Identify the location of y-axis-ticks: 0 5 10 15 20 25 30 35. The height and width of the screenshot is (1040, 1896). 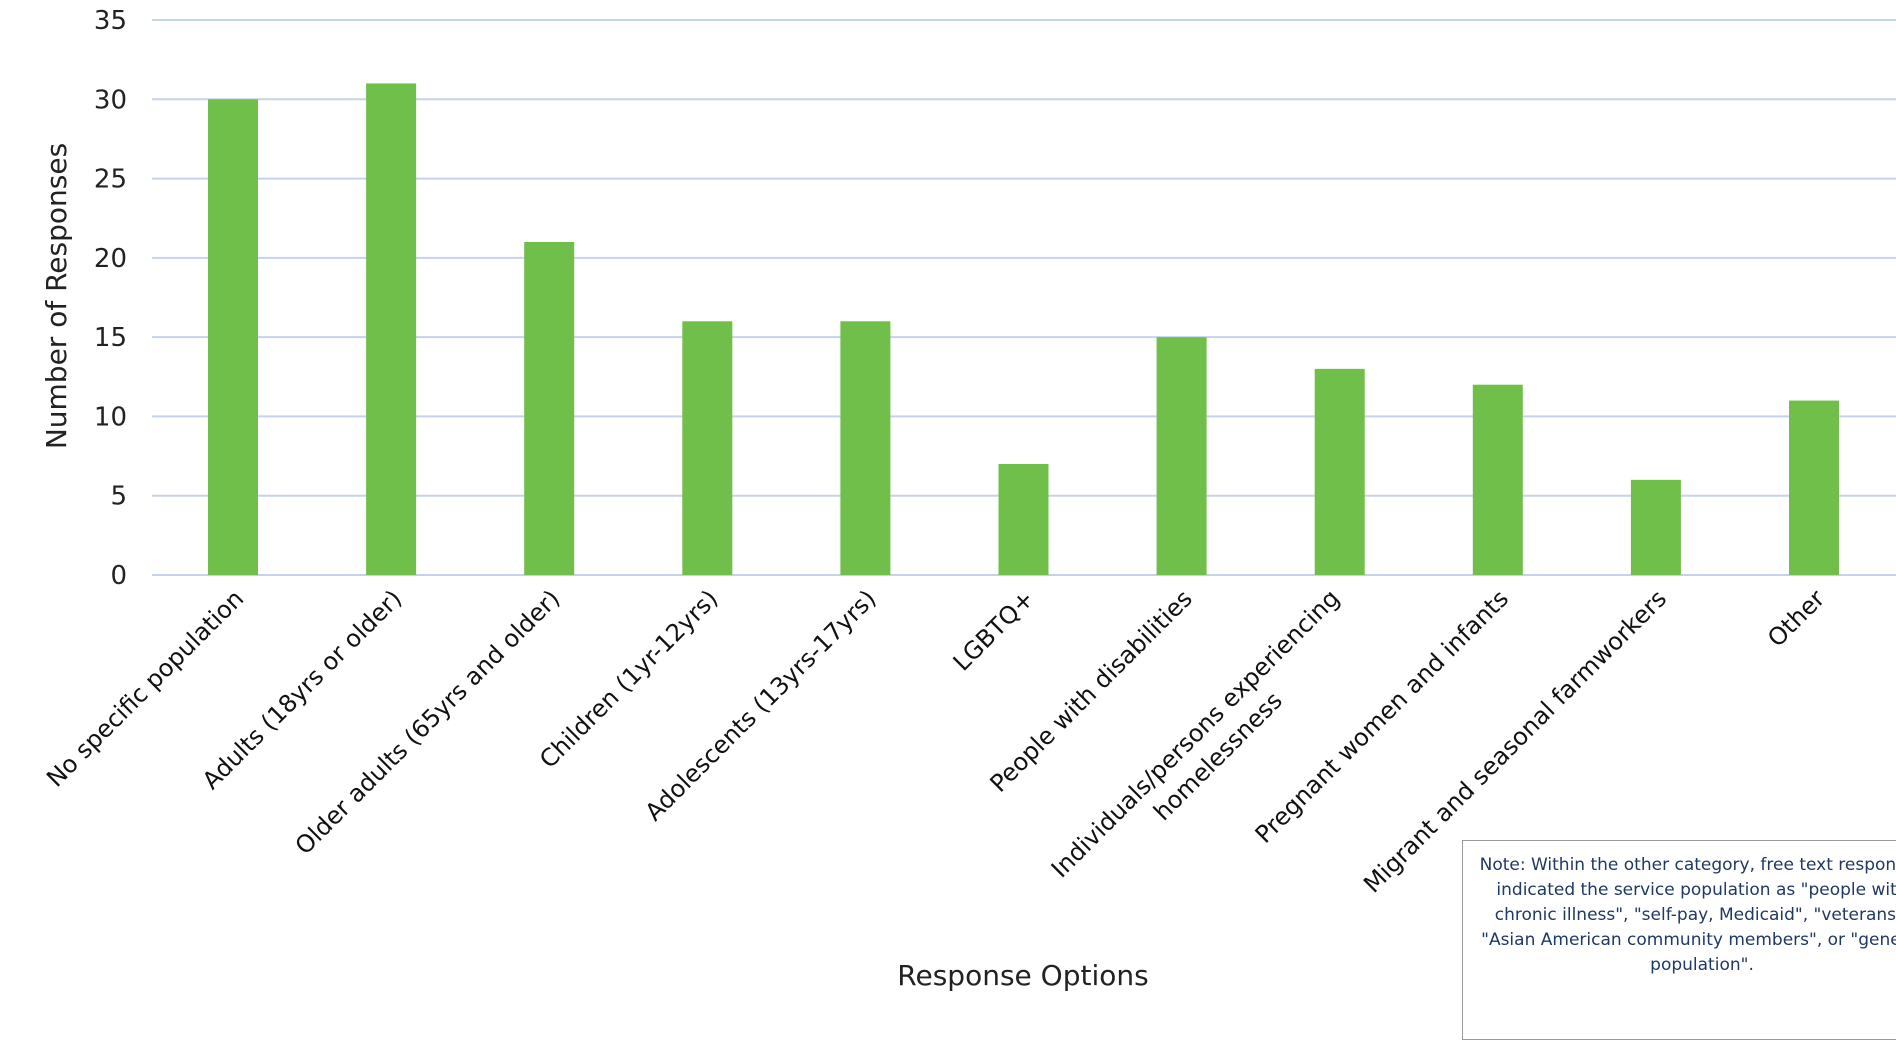
(110, 298).